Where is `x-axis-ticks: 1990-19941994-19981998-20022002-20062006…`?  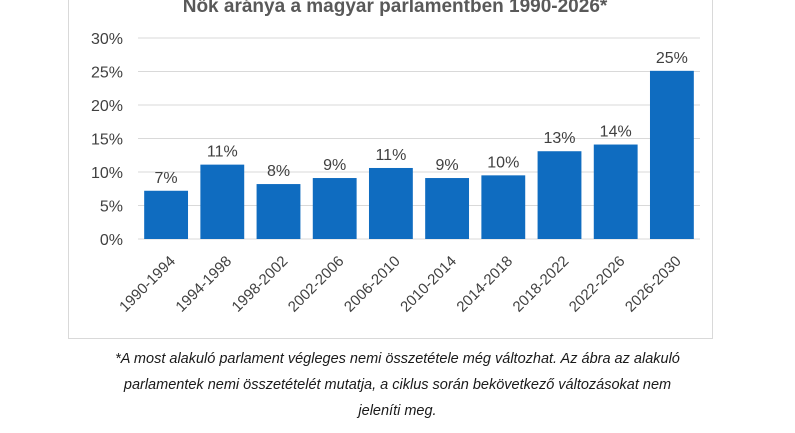
x-axis-ticks: 1990-19941994-19981998-20022002-20062006… is located at coordinates (400, 284).